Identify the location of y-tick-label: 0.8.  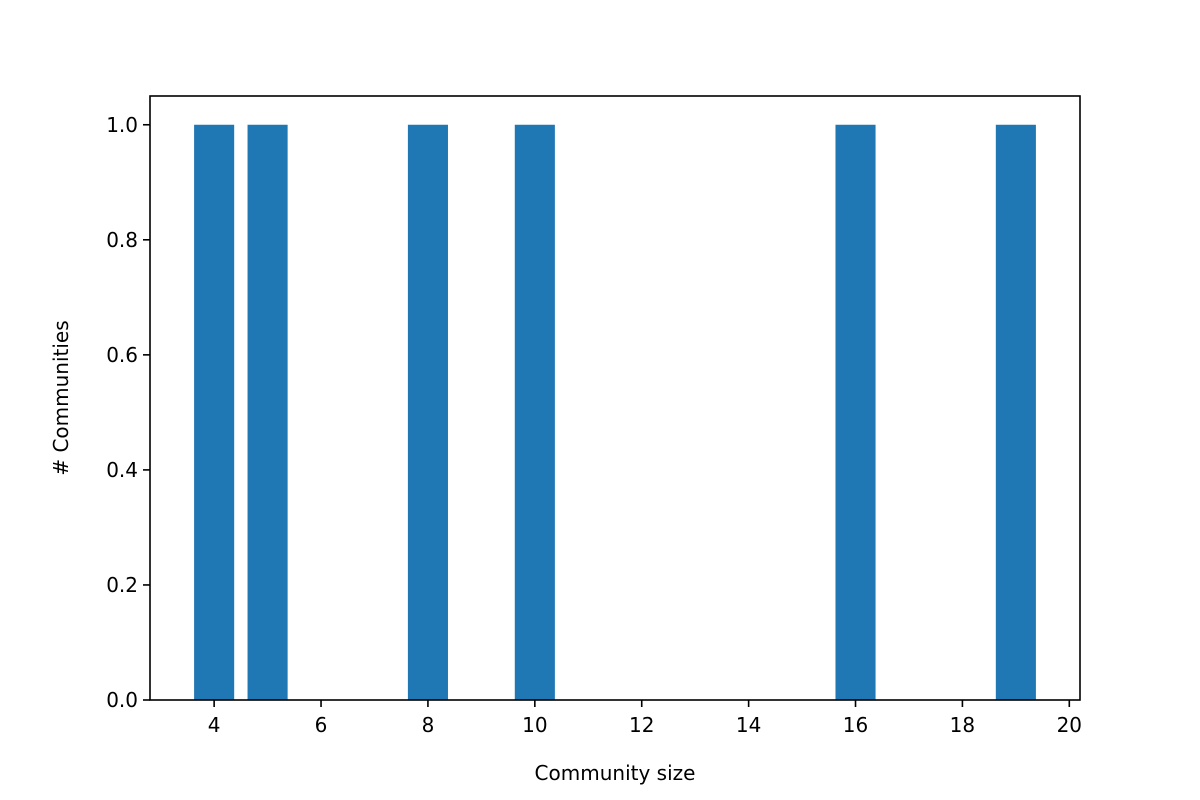
(122, 240).